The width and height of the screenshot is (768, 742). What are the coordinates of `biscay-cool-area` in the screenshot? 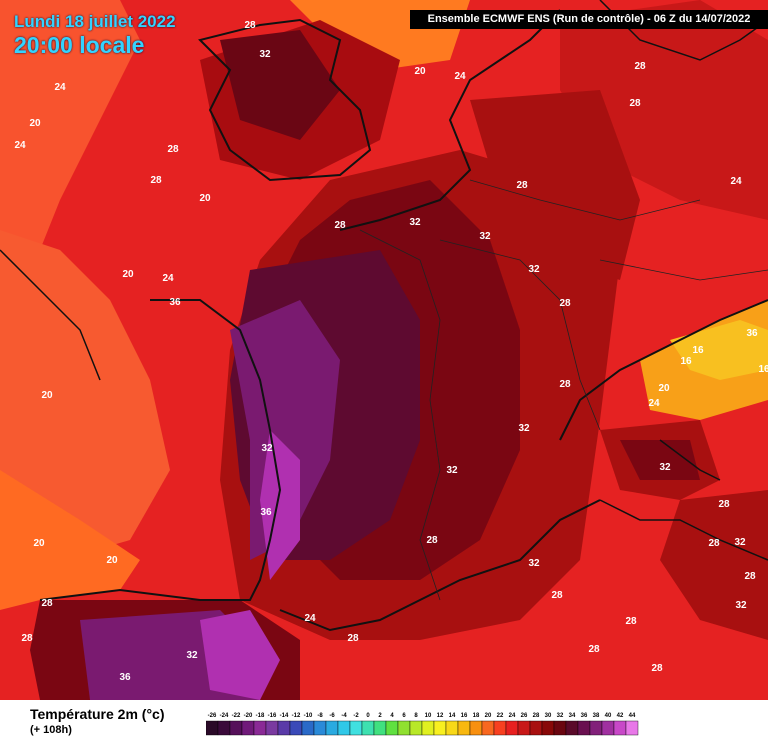 It's located at (70, 540).